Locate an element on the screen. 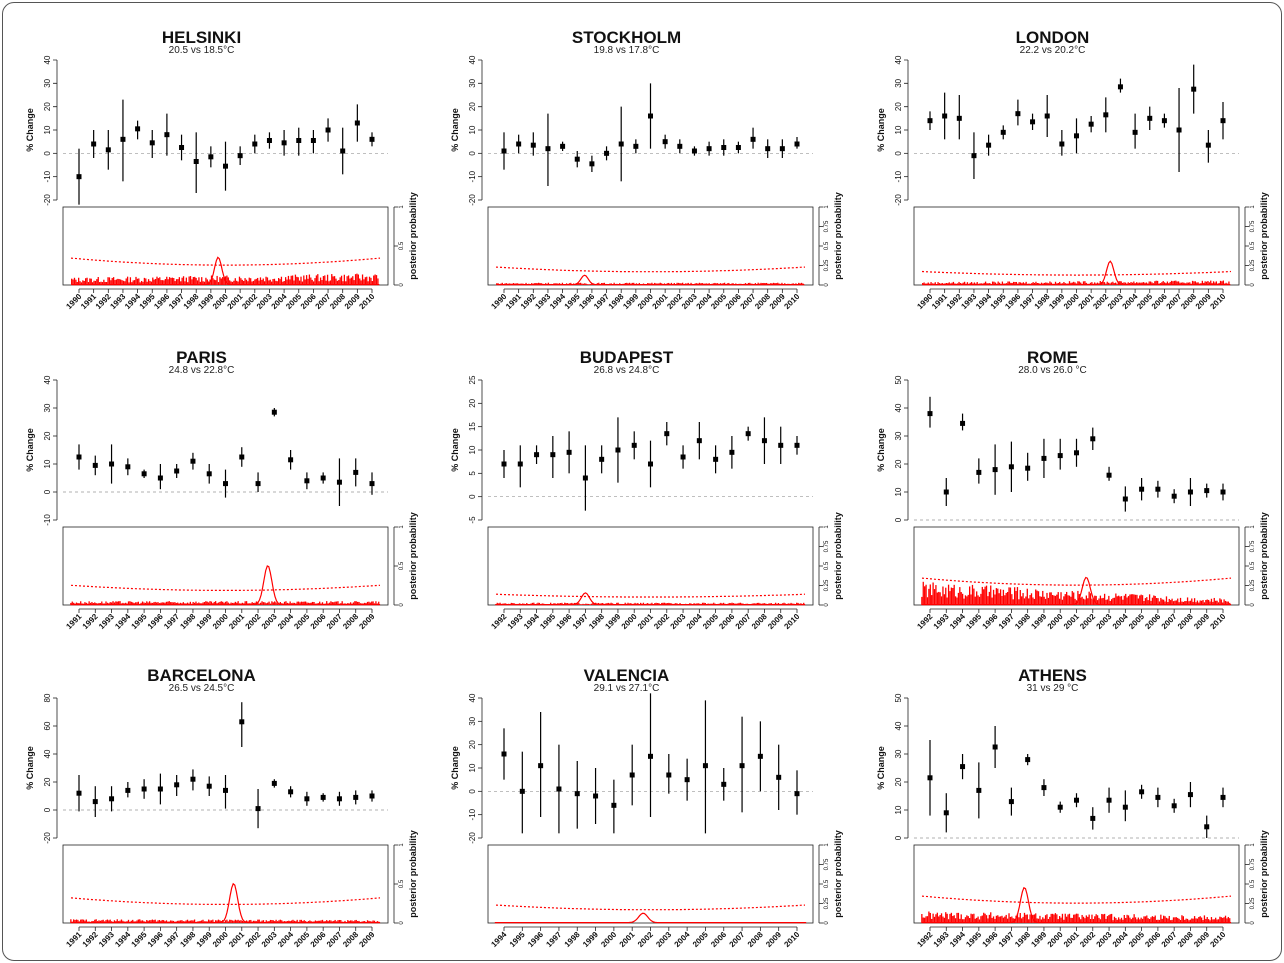  x-tick-label: 2010 is located at coordinates (1217, 301).